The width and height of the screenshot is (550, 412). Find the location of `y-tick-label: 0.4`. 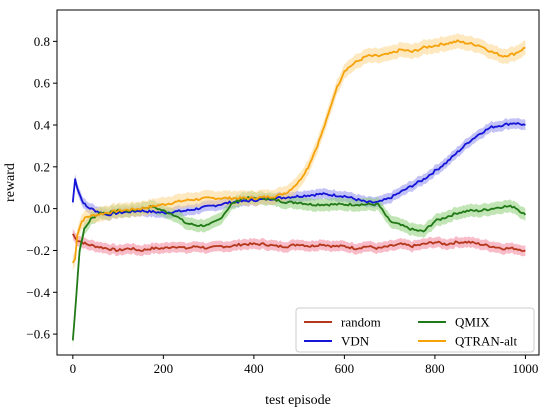

y-tick-label: 0.4 is located at coordinates (42, 125).